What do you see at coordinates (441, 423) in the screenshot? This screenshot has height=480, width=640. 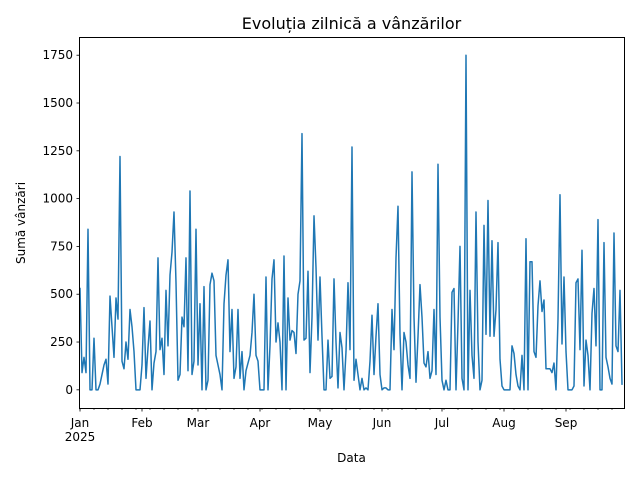 I see `x-tick-label: Jul` at bounding box center [441, 423].